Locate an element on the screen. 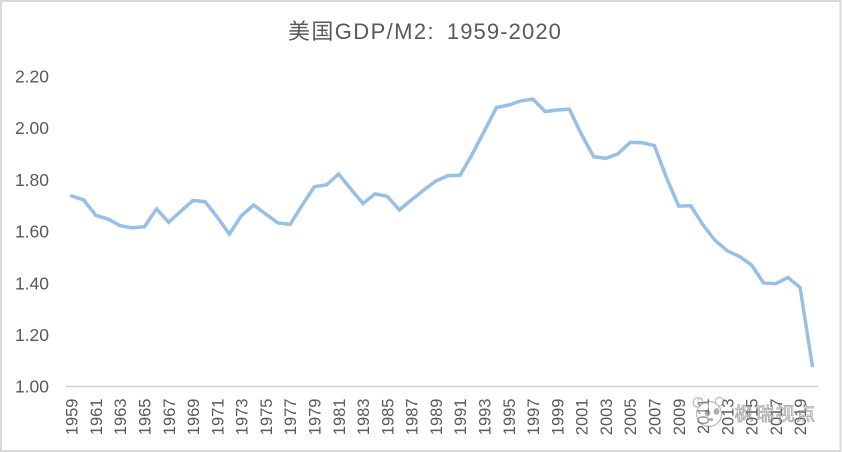  svg-text: 2003 is located at coordinates (607, 417).